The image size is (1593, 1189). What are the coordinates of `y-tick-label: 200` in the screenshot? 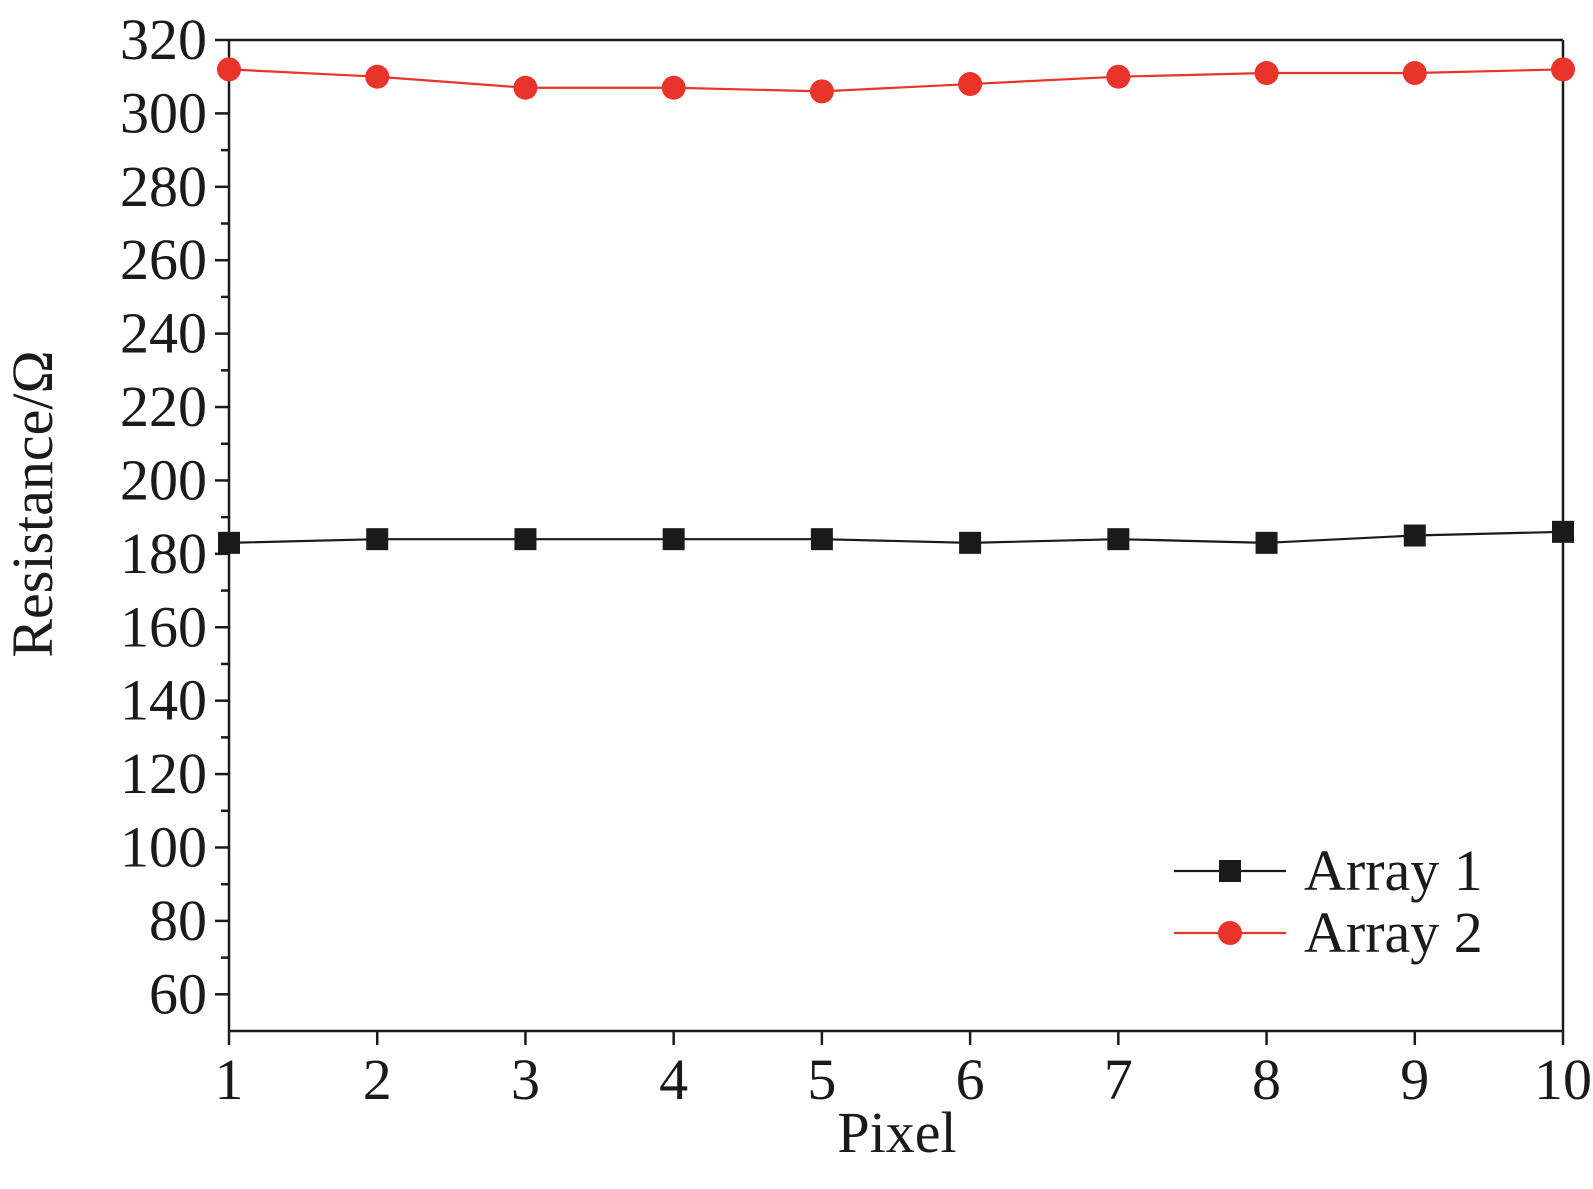 It's located at (163, 479).